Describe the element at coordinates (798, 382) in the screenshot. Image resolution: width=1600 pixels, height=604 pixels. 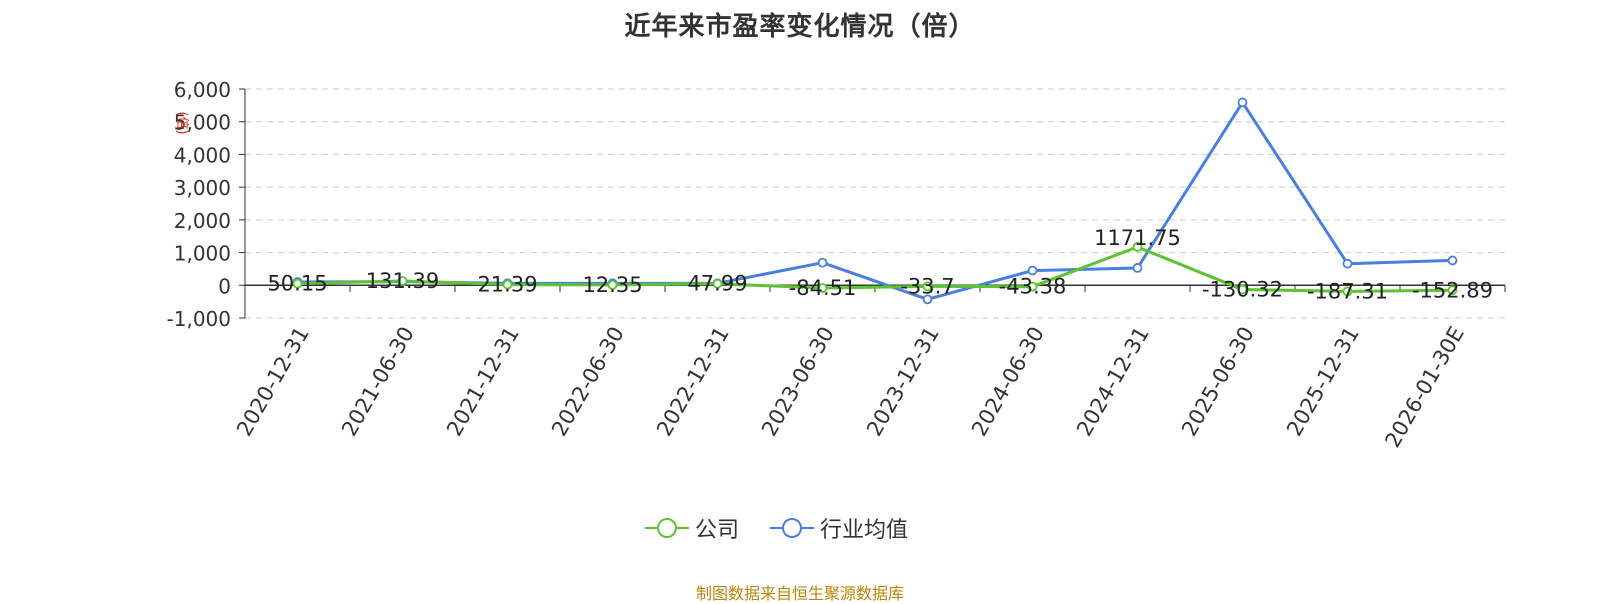
I see `x-tick-label: 2023-06-30` at that location.